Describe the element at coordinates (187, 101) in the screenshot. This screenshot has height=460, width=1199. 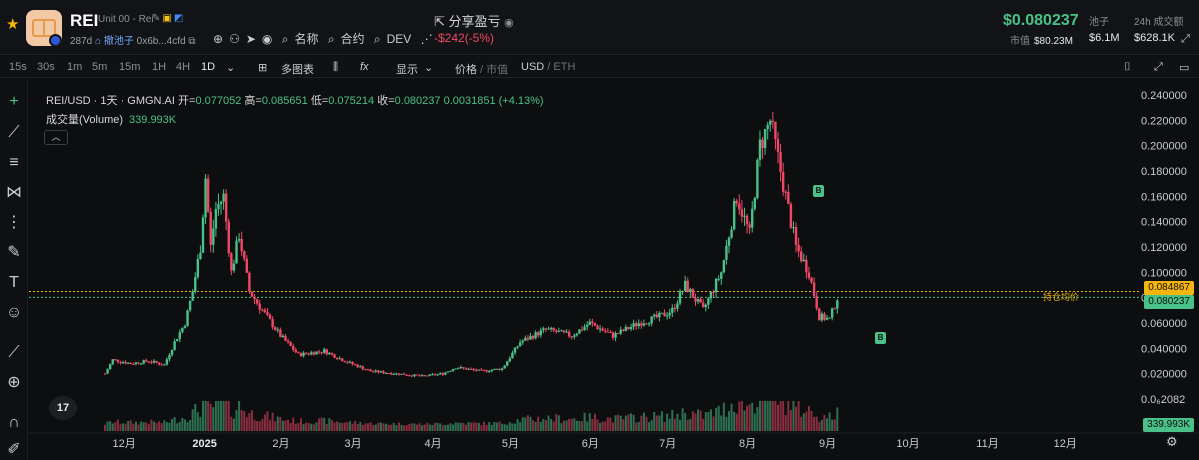
I see `open-label: 开=` at that location.